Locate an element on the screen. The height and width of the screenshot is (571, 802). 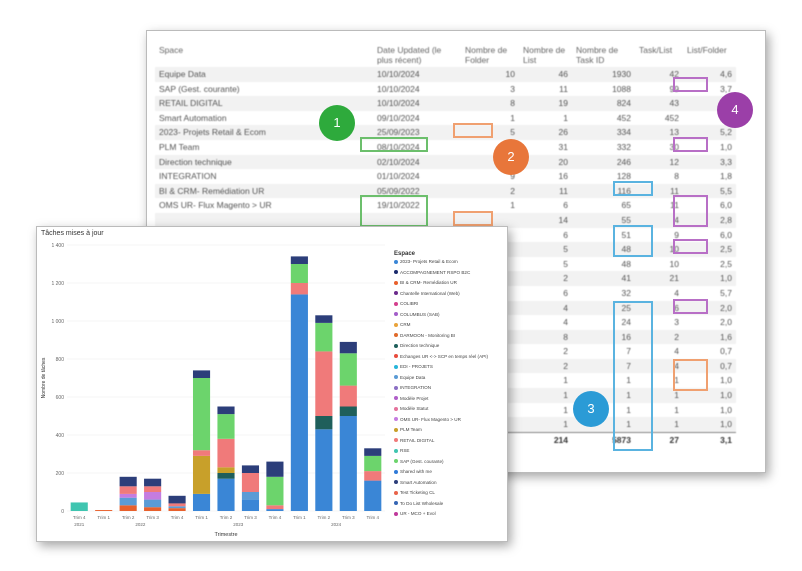
table-cell: 31 is located at coordinates (563, 146).